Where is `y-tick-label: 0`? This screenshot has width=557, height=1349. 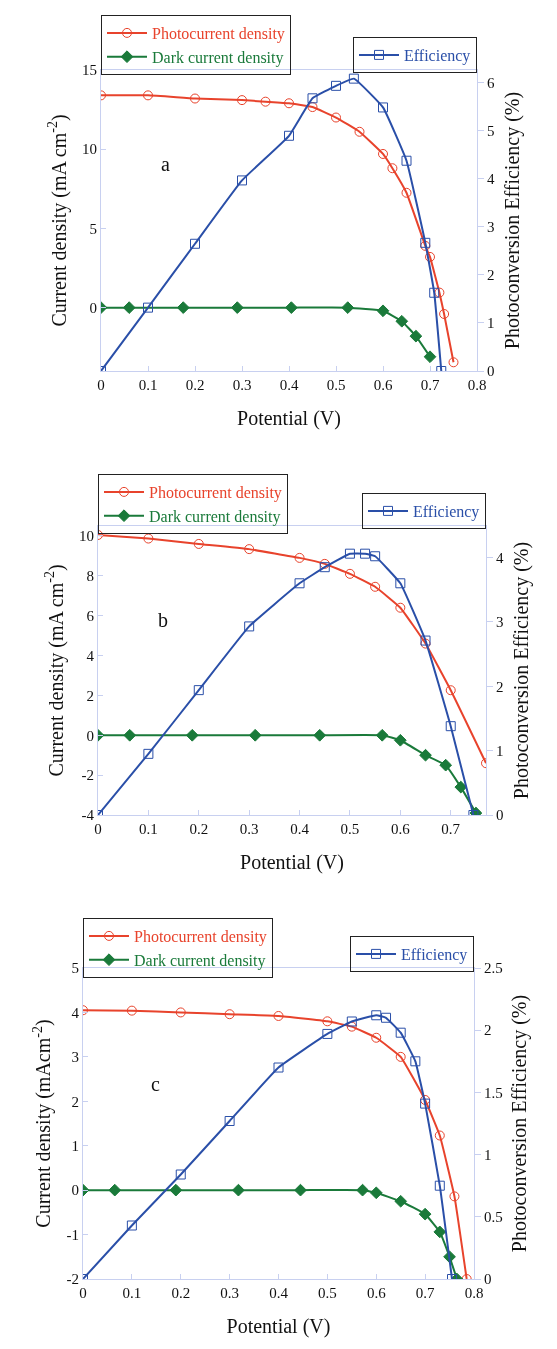 y-tick-label: 0 is located at coordinates (90, 735).